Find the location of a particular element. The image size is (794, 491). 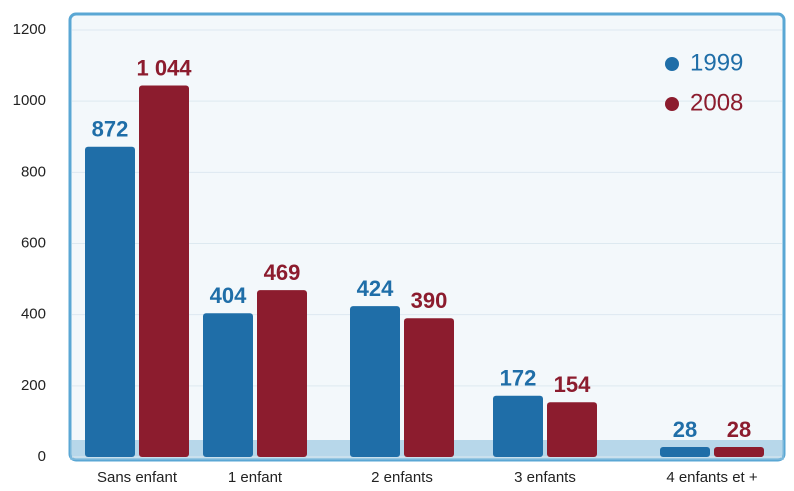

x-tick-label: 2 enfants is located at coordinates (402, 477).